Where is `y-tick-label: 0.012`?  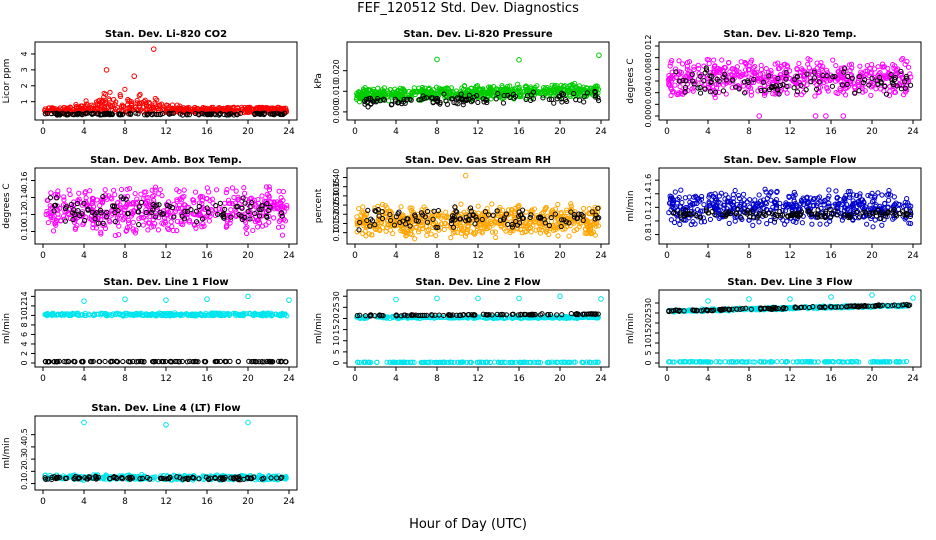
y-tick-label: 0.012 is located at coordinates (648, 46).